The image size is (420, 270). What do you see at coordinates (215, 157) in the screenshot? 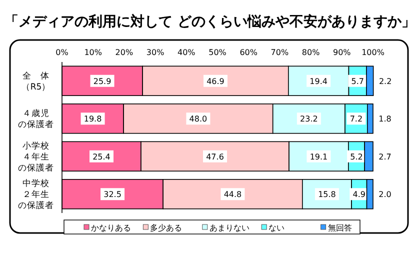
I see `data-label: 47.6` at bounding box center [215, 157].